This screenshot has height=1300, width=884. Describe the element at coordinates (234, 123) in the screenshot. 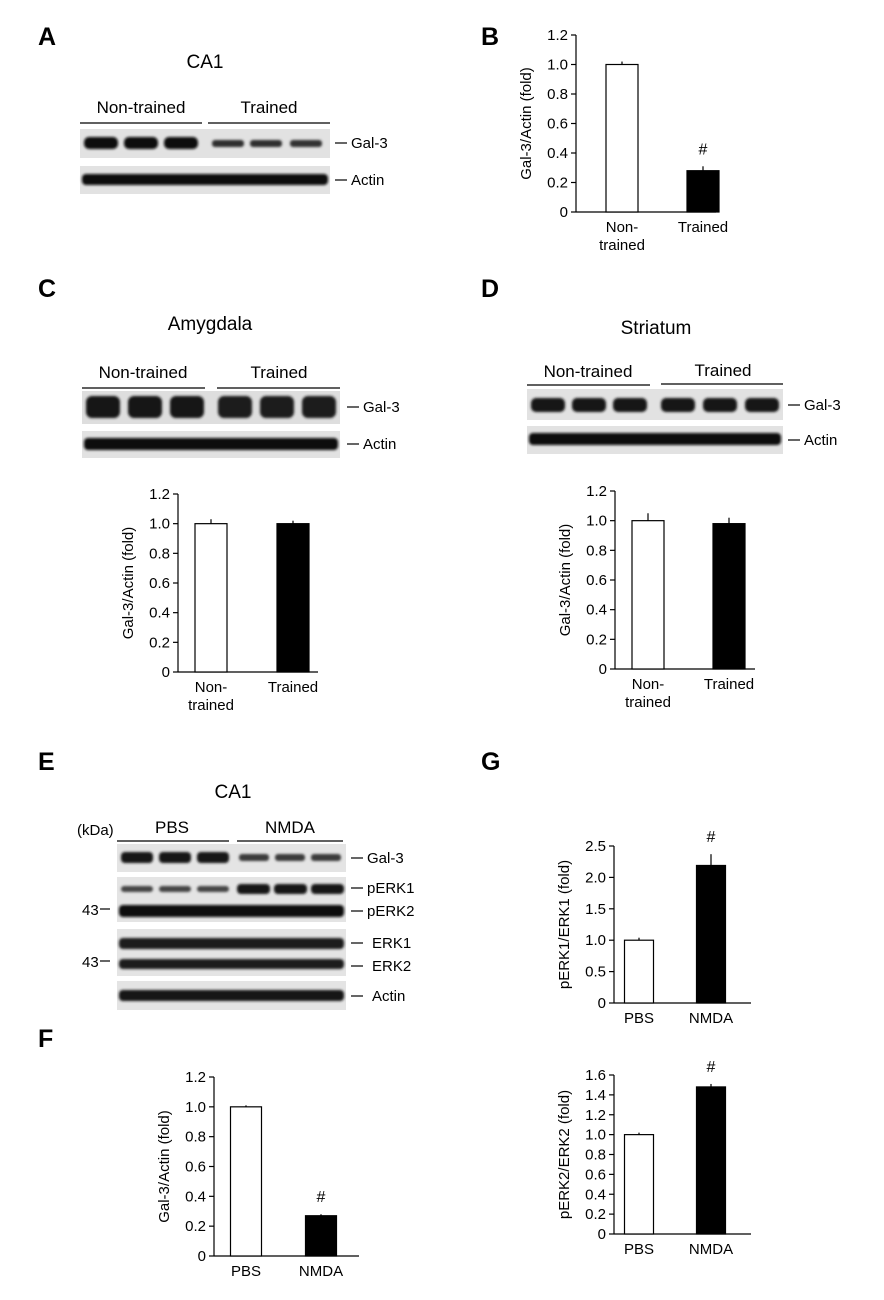

I see `blot-a: CA1 Non-trained Trained Gal-3 Actin` at that location.